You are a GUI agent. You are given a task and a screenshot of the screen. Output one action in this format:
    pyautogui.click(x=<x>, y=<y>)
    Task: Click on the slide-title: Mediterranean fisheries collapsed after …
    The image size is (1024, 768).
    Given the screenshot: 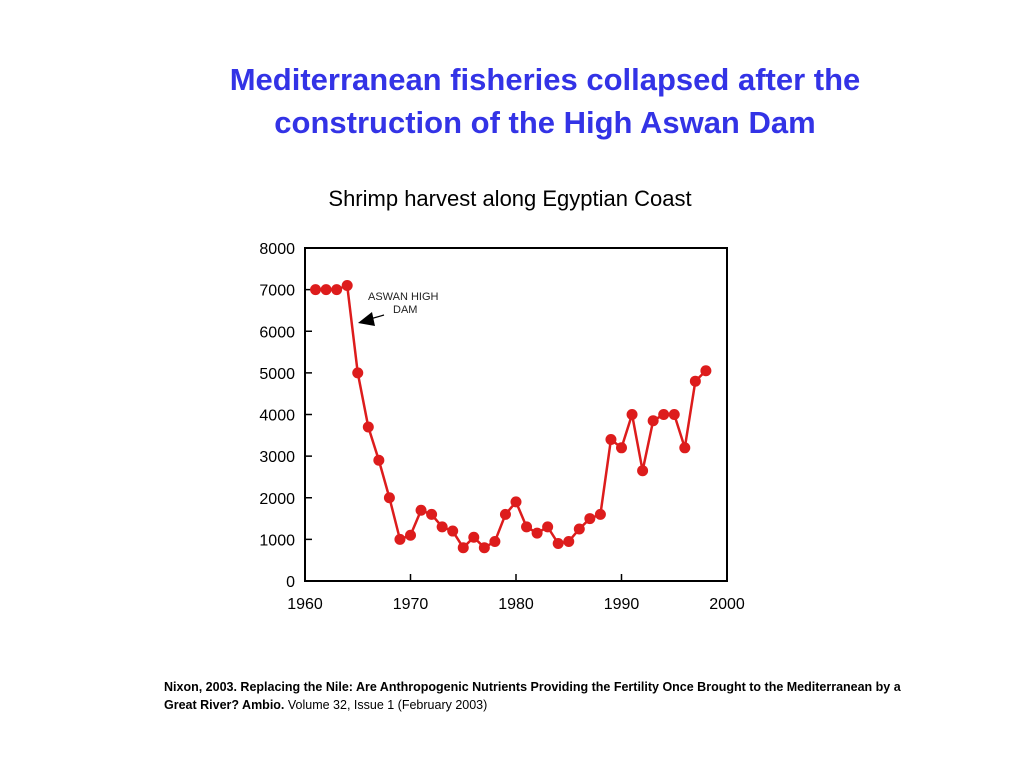 What is the action you would take?
    pyautogui.click(x=545, y=101)
    